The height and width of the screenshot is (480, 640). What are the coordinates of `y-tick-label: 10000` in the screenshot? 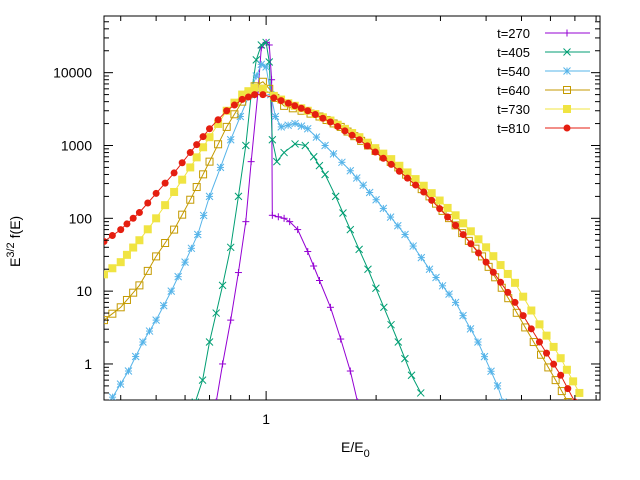 It's located at (72, 73).